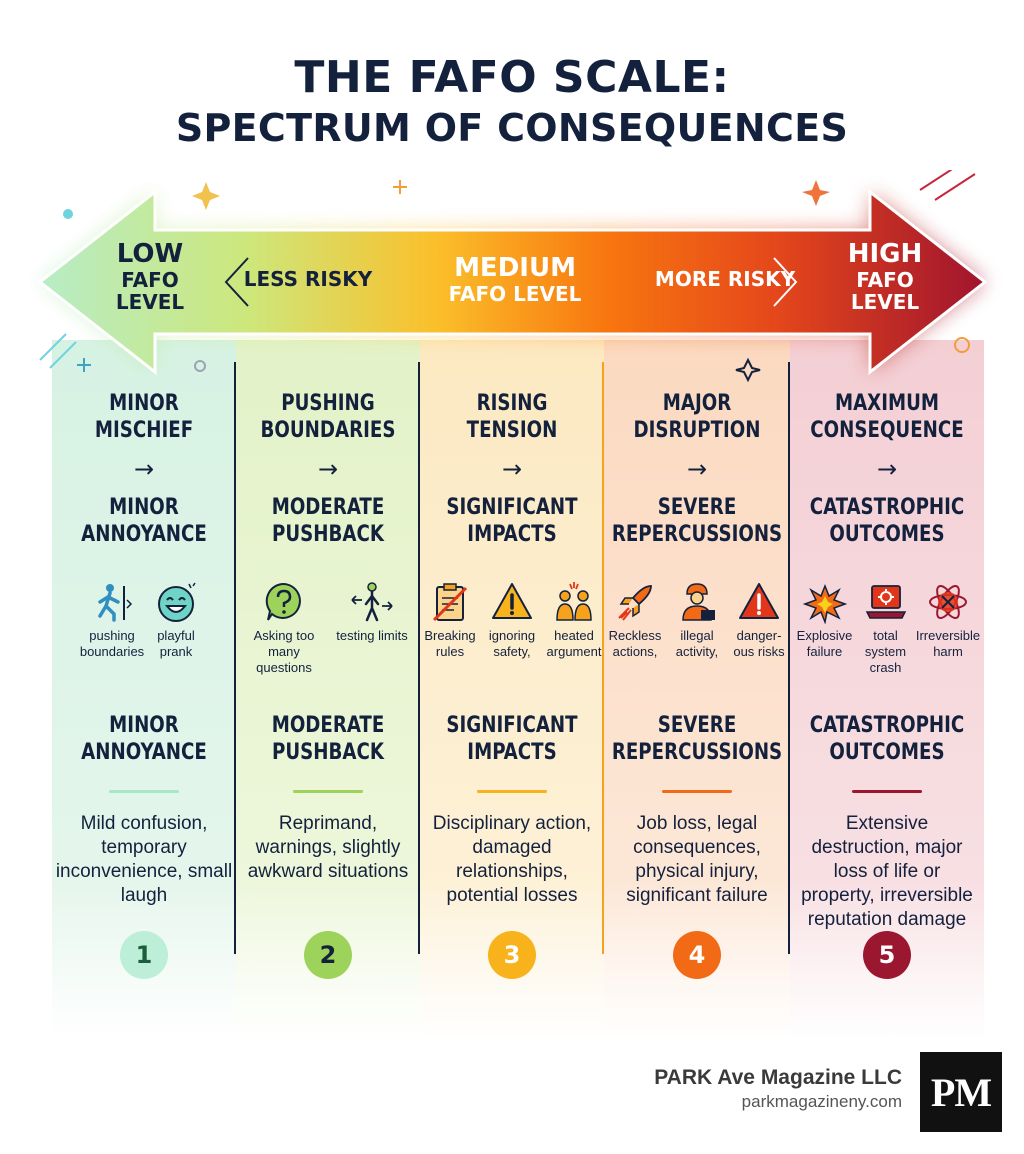  I want to click on icon-item: Breaking rules, so click(450, 620).